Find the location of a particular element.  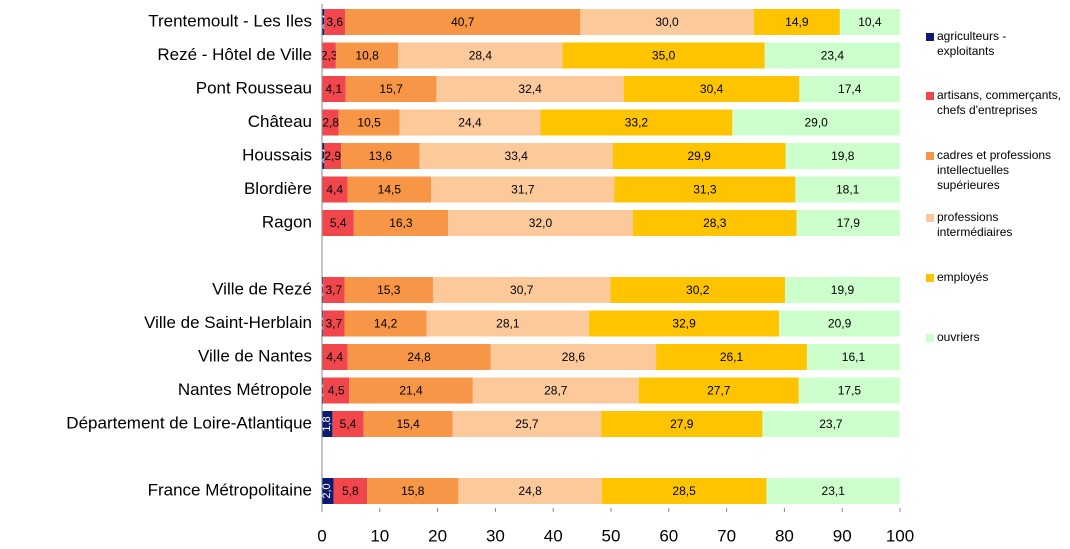

x-tick-label: 30 is located at coordinates (495, 535).